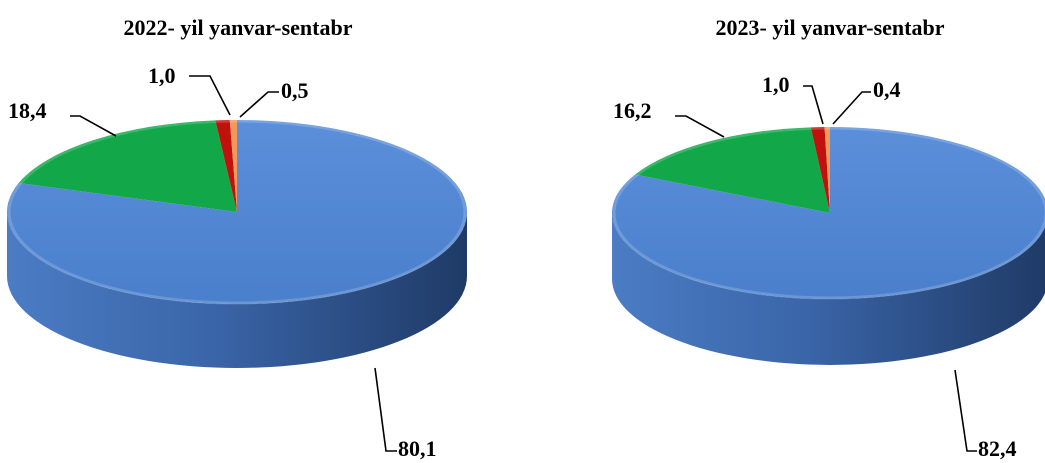  Describe the element at coordinates (997, 448) in the screenshot. I see `slice-label-blue: 82,4` at that location.